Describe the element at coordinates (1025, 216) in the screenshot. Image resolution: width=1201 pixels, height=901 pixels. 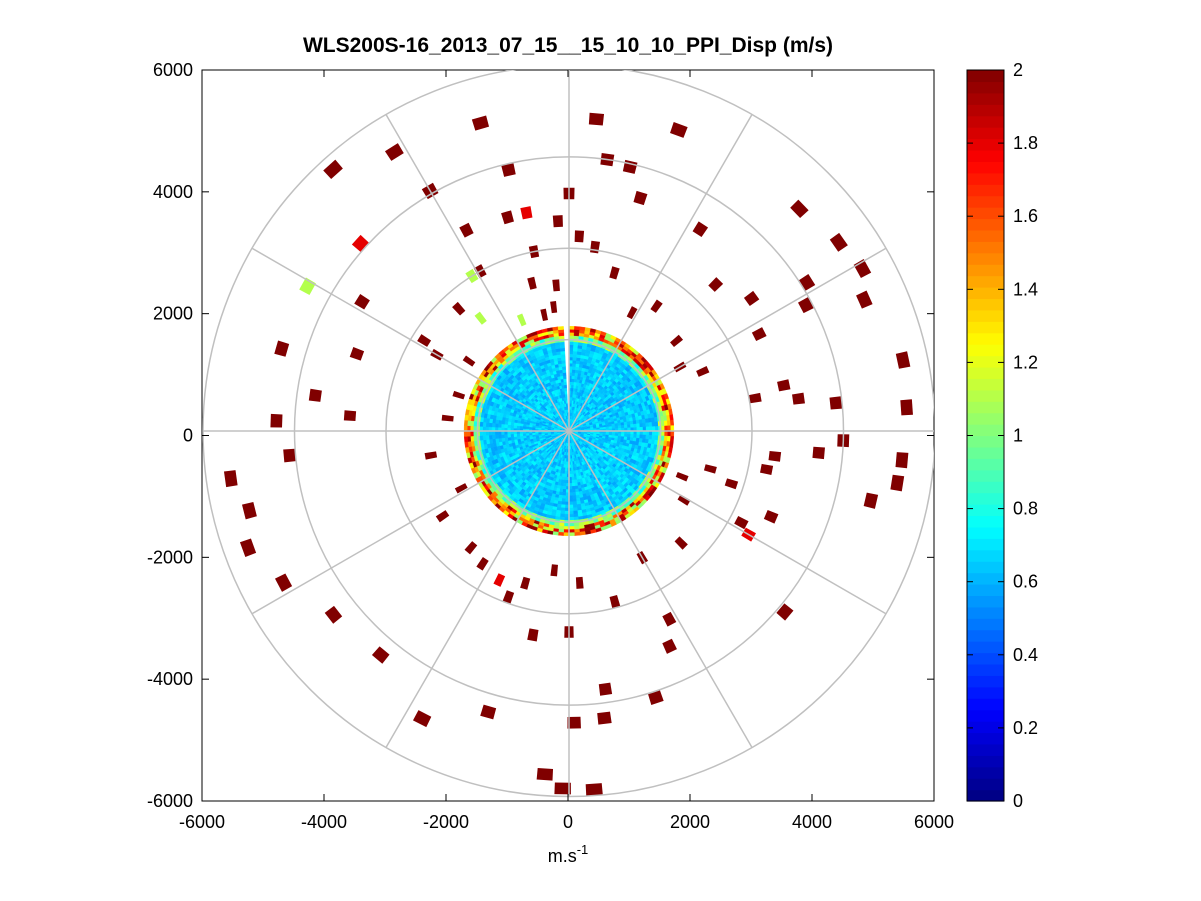
I see `colorbar-tick-label: 1.6` at that location.